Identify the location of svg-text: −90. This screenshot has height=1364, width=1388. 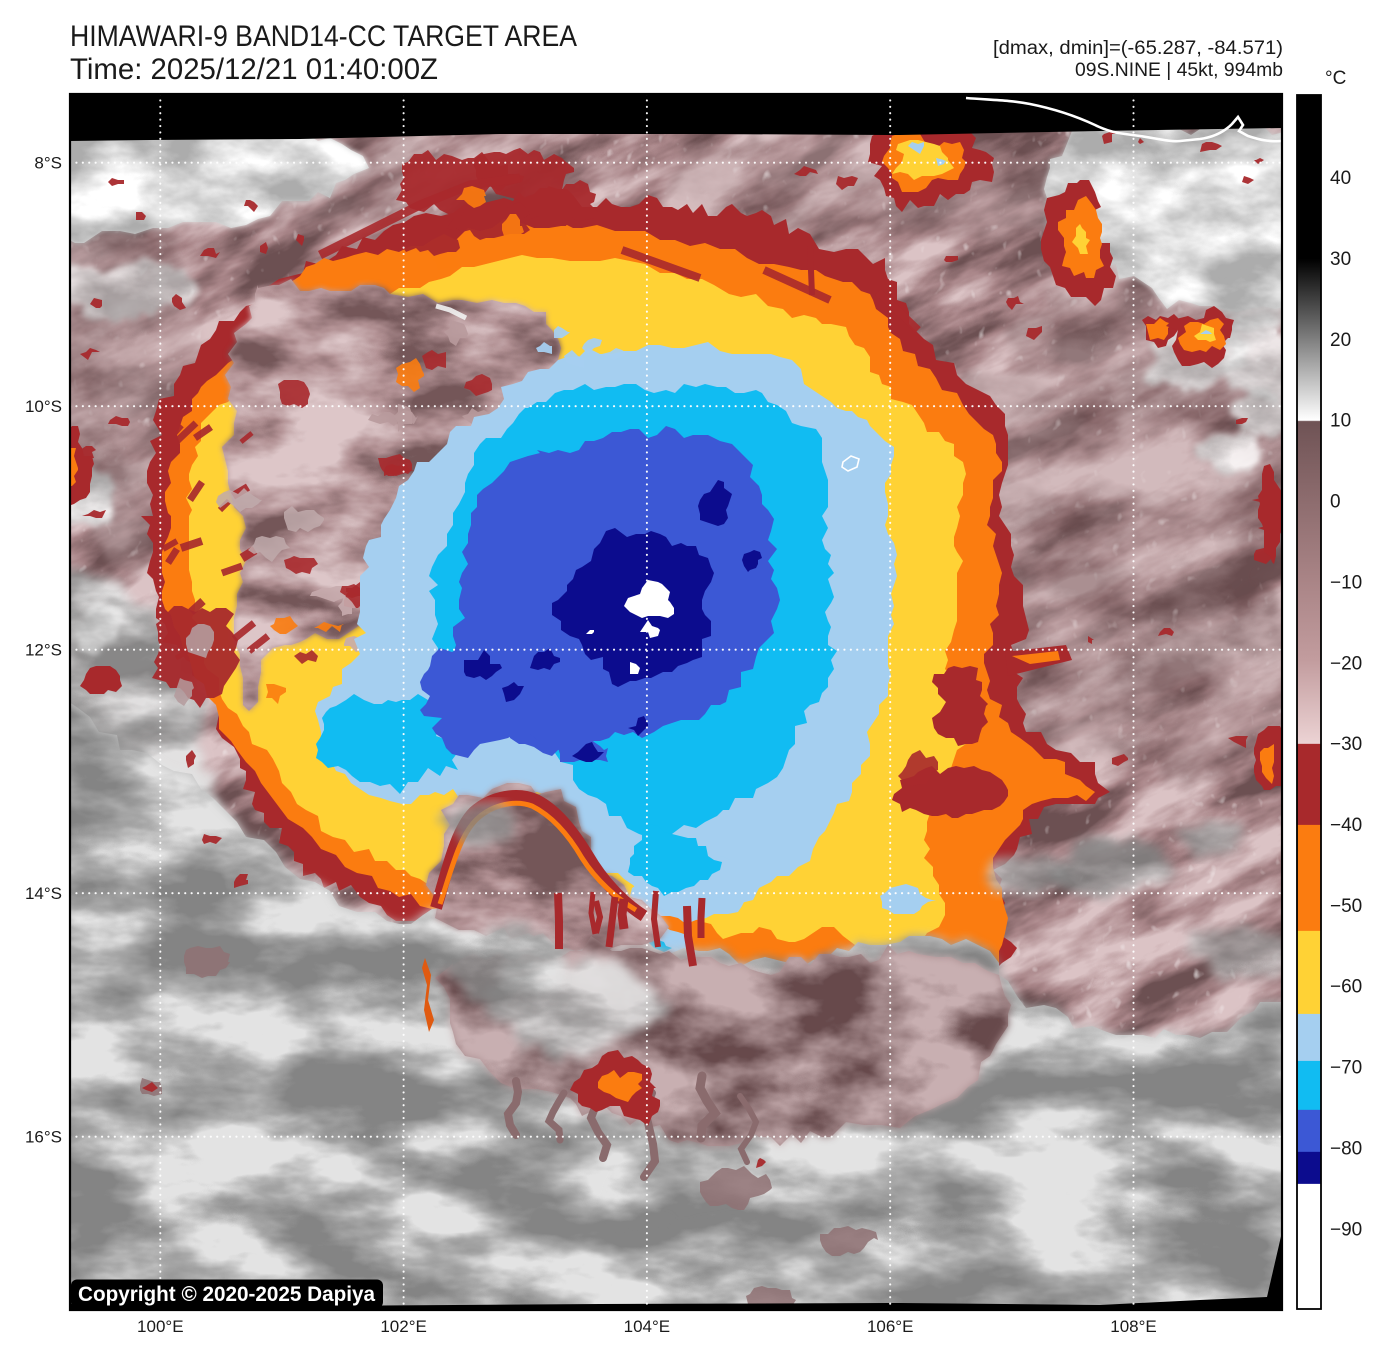
(1346, 1229).